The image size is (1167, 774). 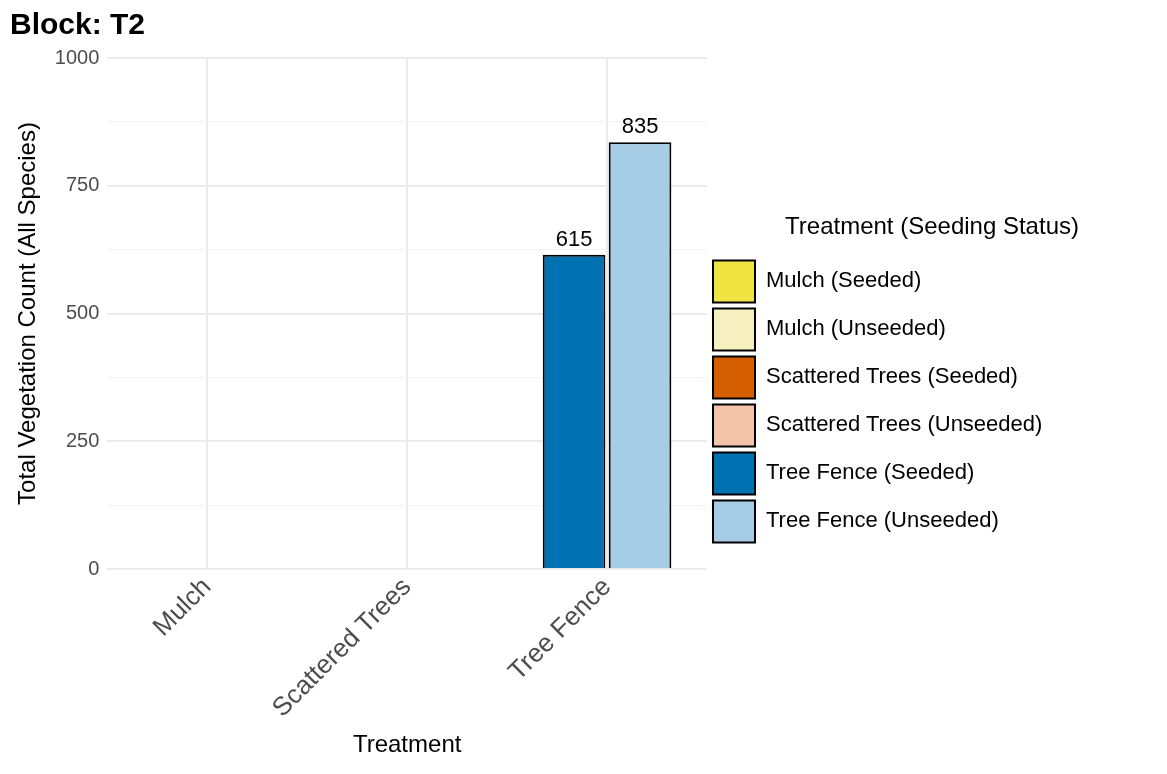 What do you see at coordinates (856, 328) in the screenshot?
I see `legend-label: Mulch (Unseeded)` at bounding box center [856, 328].